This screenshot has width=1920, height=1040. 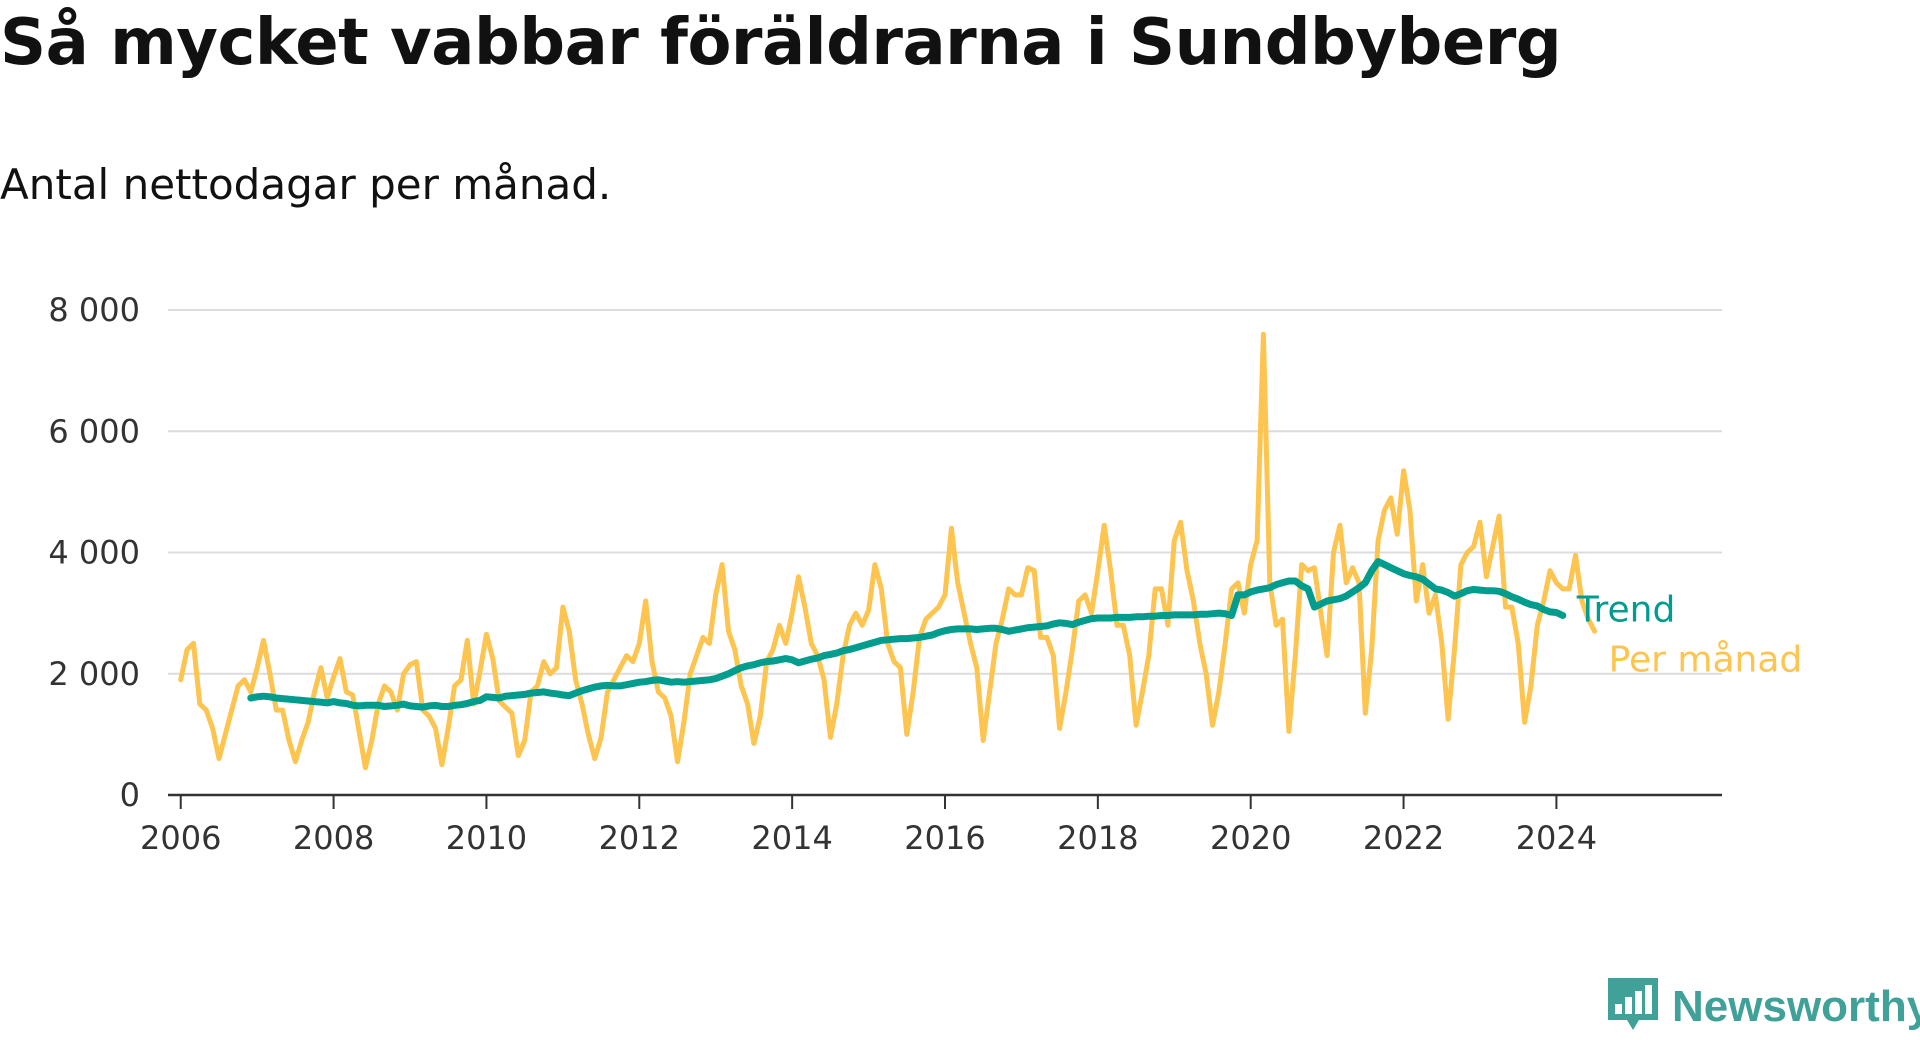 I want to click on y-tick-label: 4 000, so click(x=94, y=553).